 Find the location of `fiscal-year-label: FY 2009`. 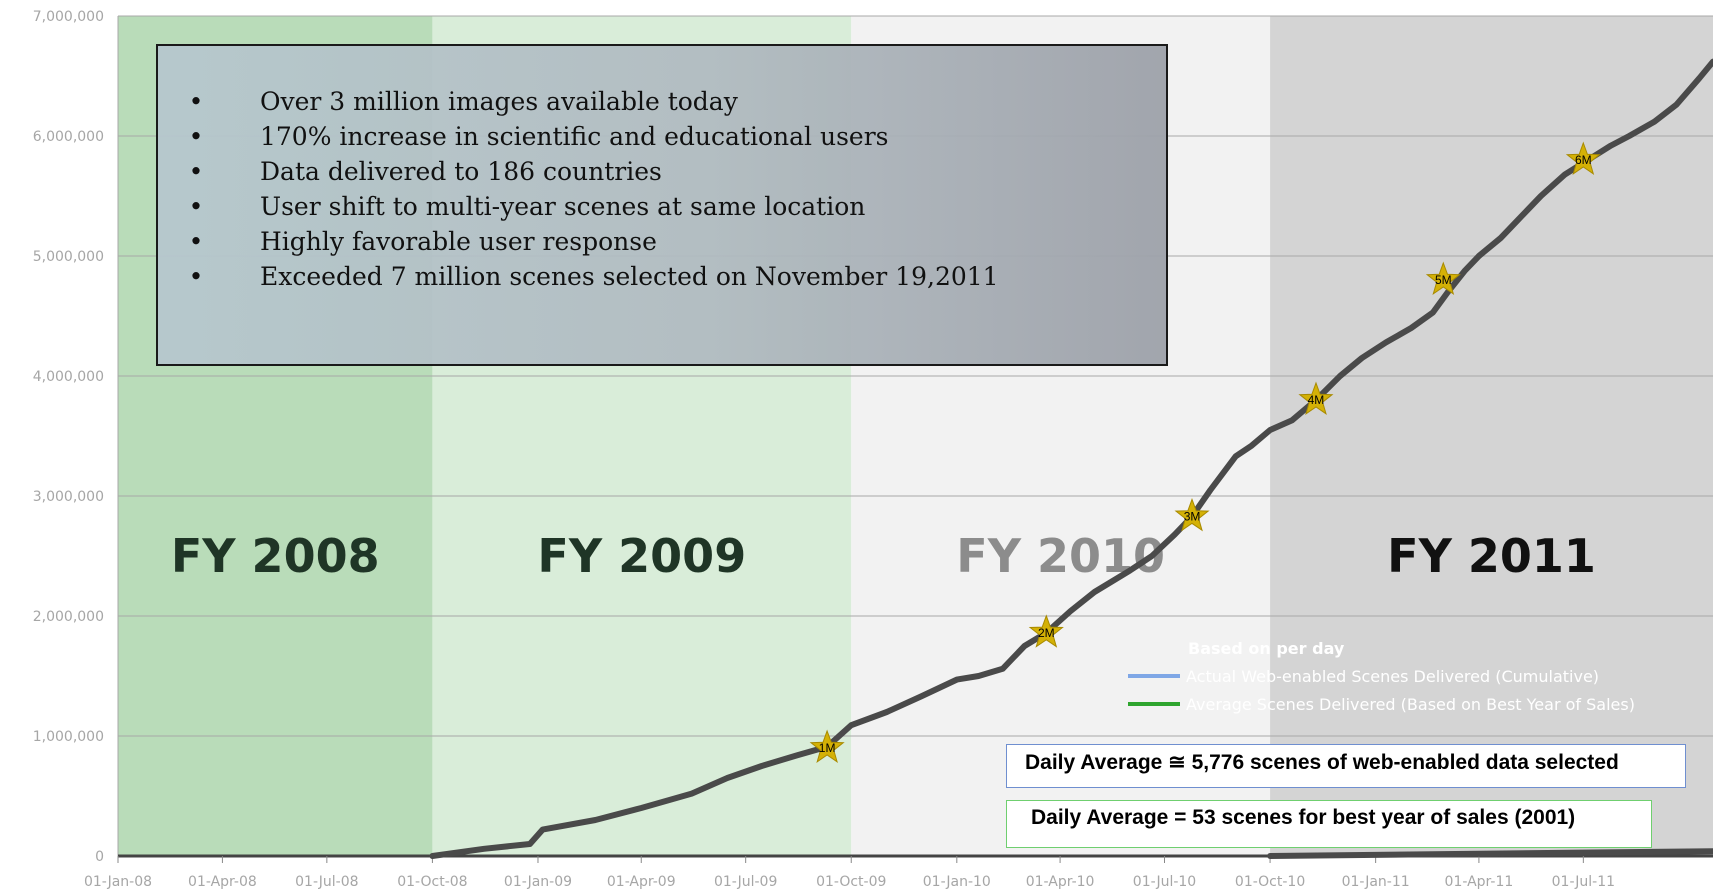

fiscal-year-label: FY 2009 is located at coordinates (641, 556).